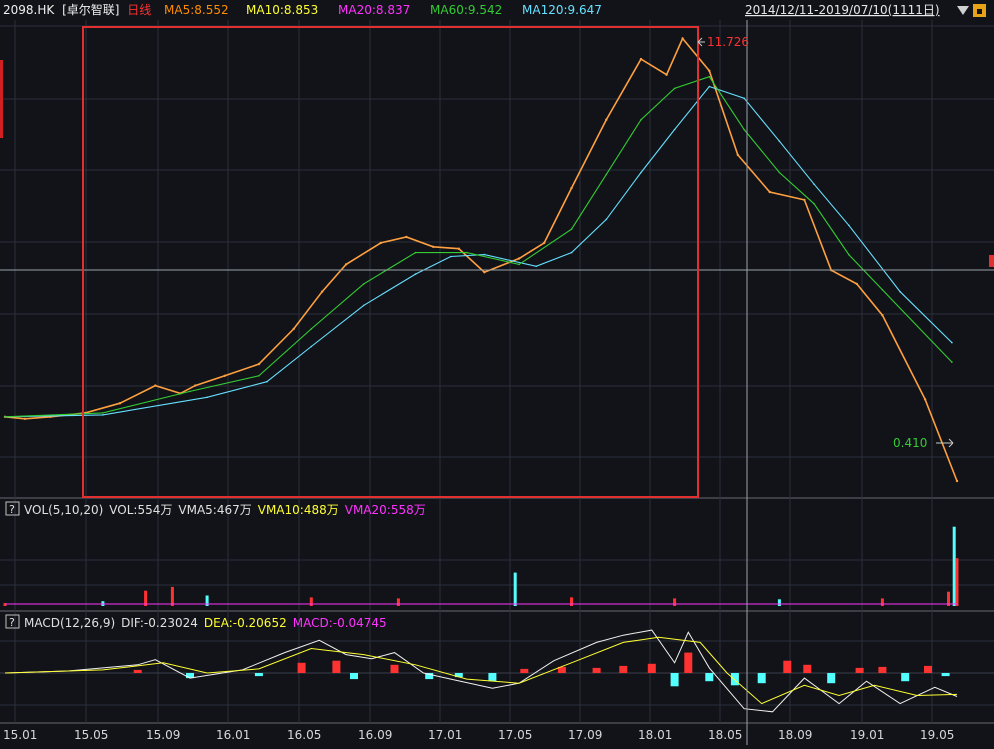  What do you see at coordinates (725, 735) in the screenshot?
I see `x-tick-label: 18.05` at bounding box center [725, 735].